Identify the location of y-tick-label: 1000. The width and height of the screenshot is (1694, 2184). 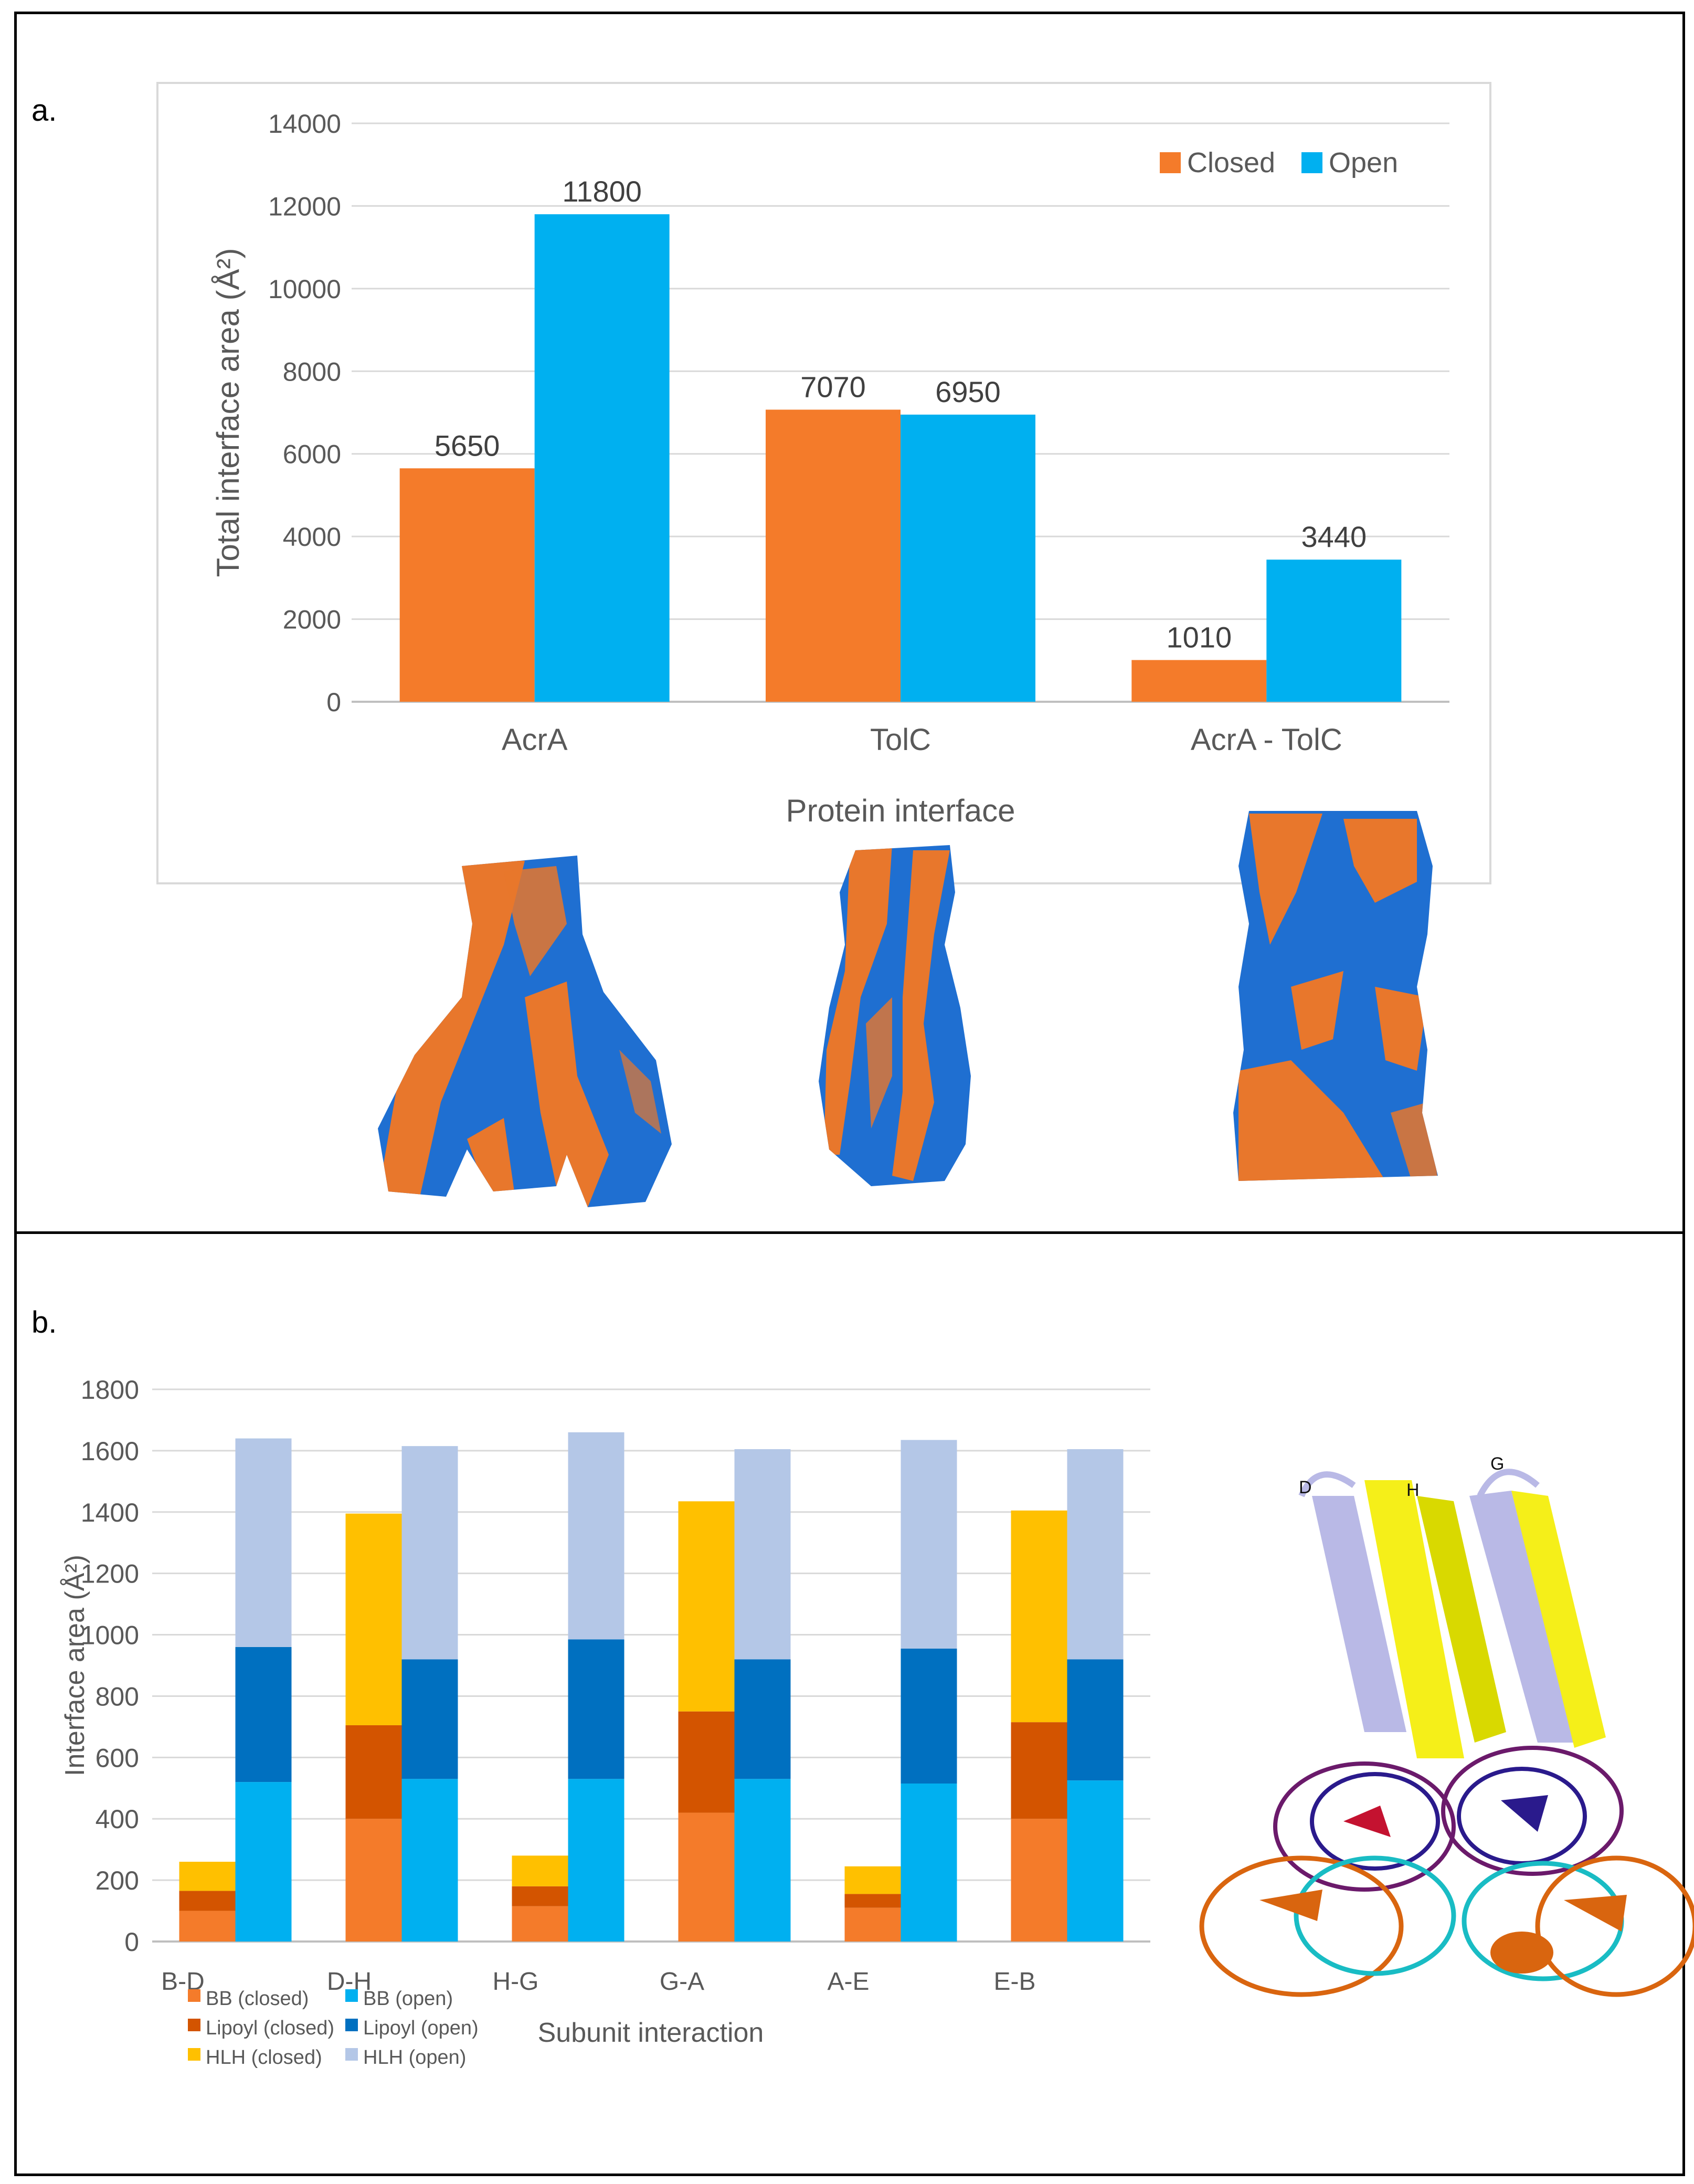
(110, 1635).